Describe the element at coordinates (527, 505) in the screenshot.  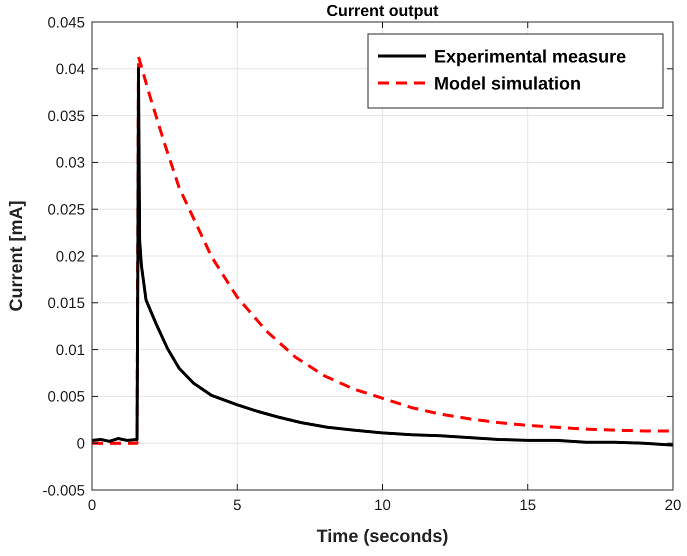
I see `x-tick-label: 15` at that location.